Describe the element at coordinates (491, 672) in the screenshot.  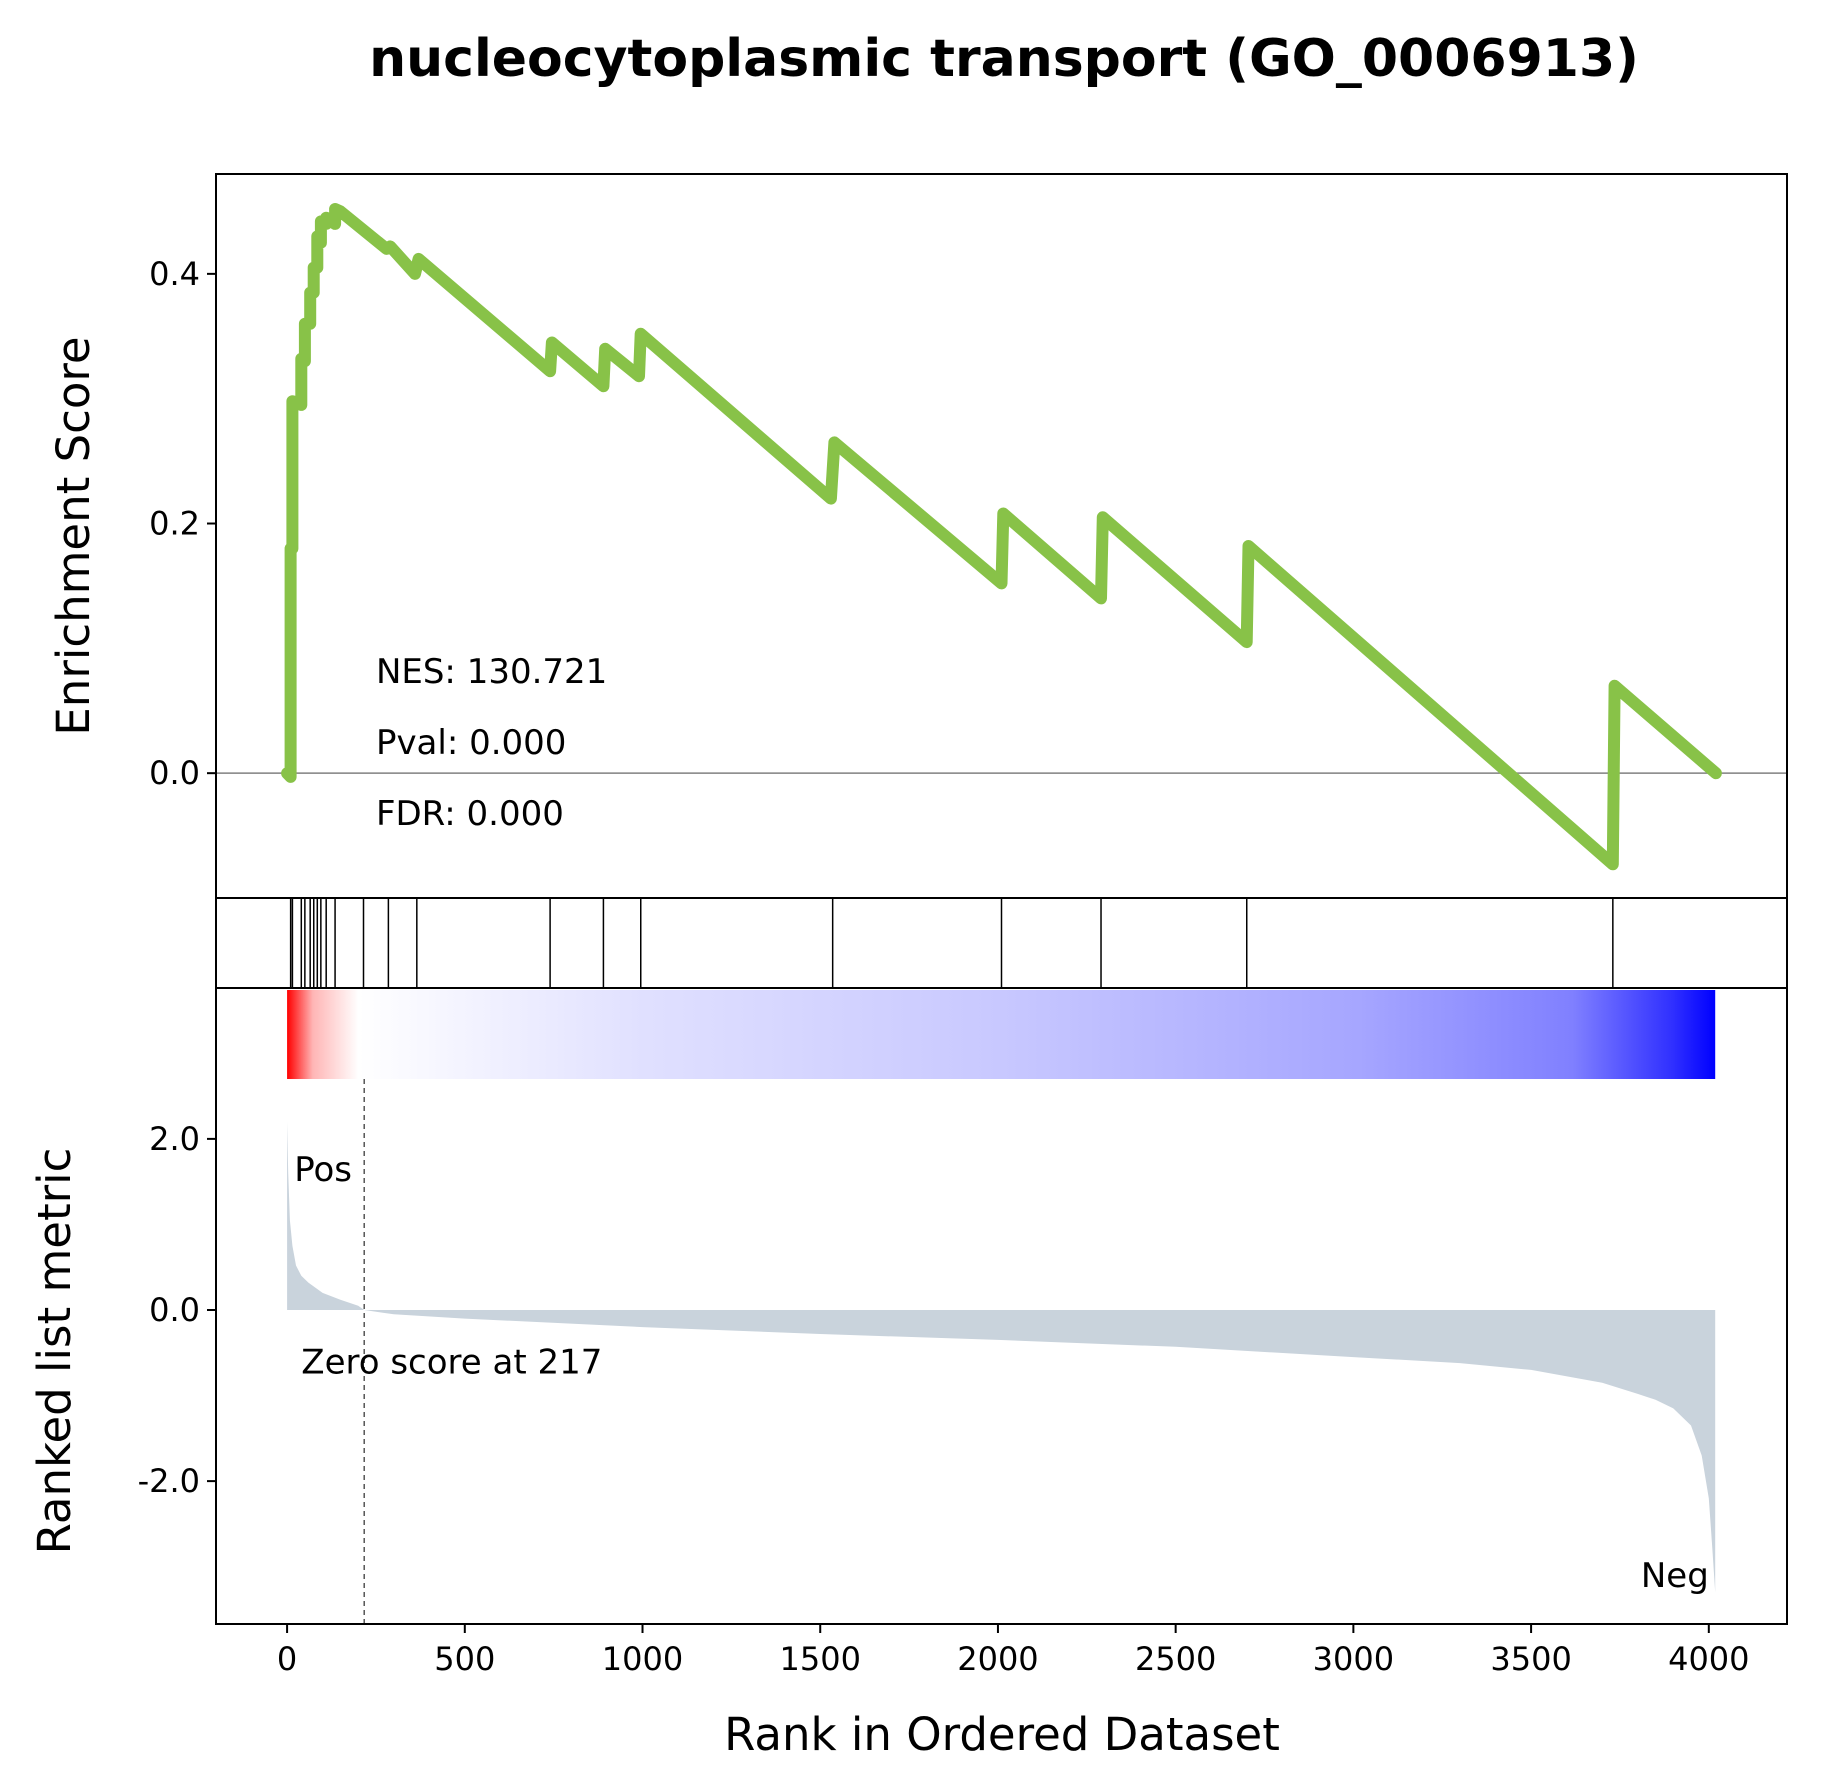
I see `enrichment-stat-text: NES: 130.721` at that location.